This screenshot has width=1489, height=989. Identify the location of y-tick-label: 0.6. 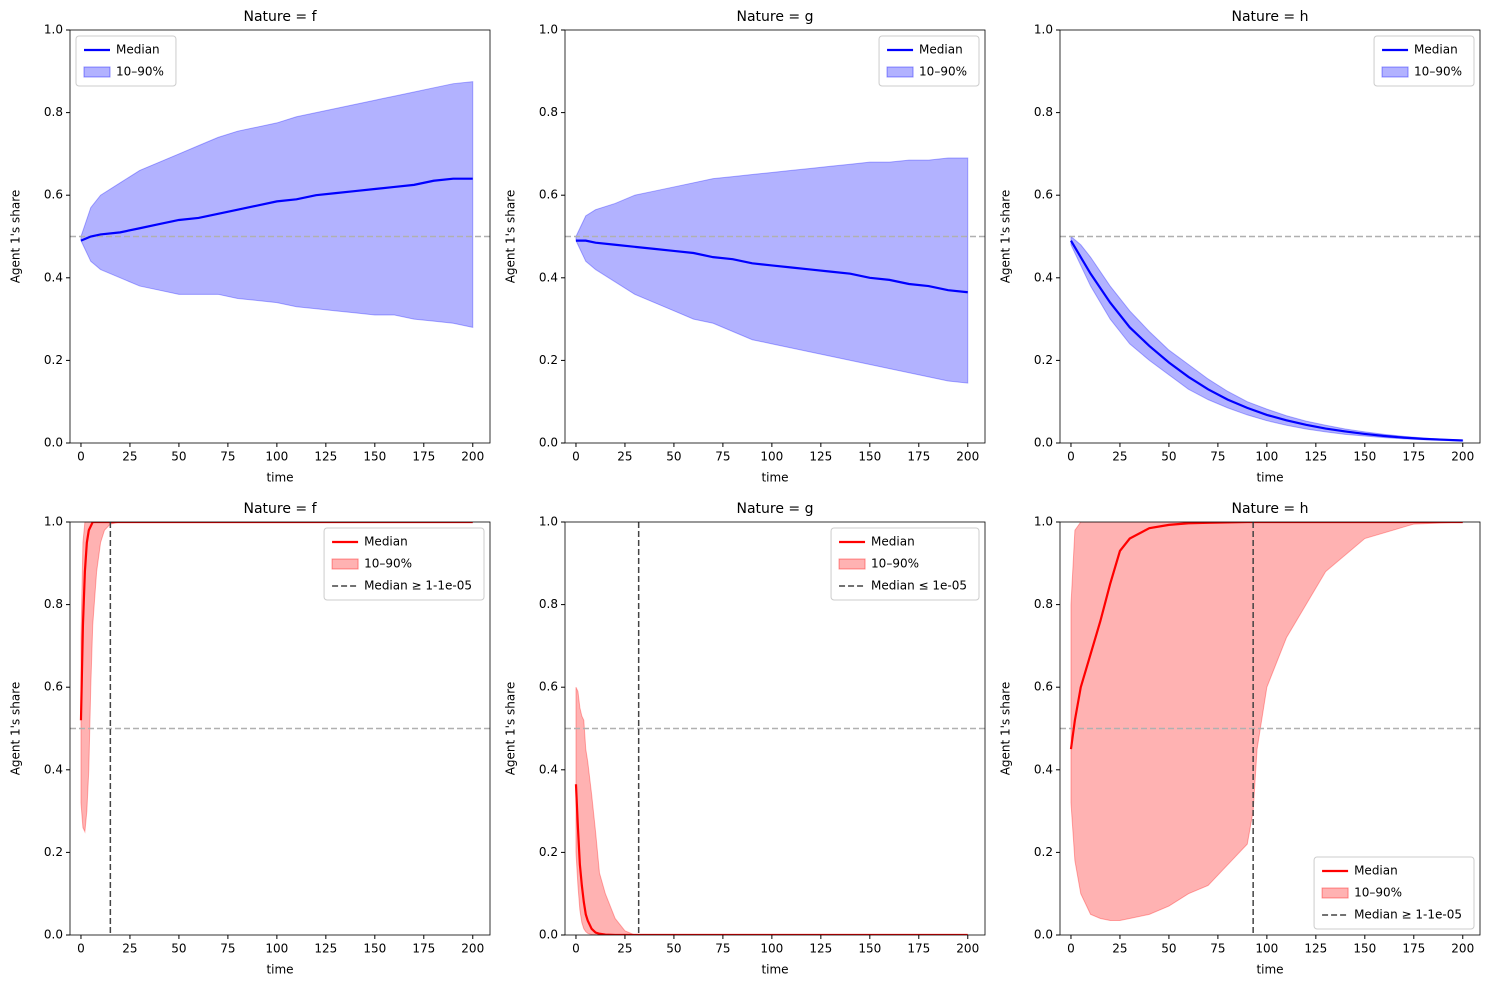
(1043, 687).